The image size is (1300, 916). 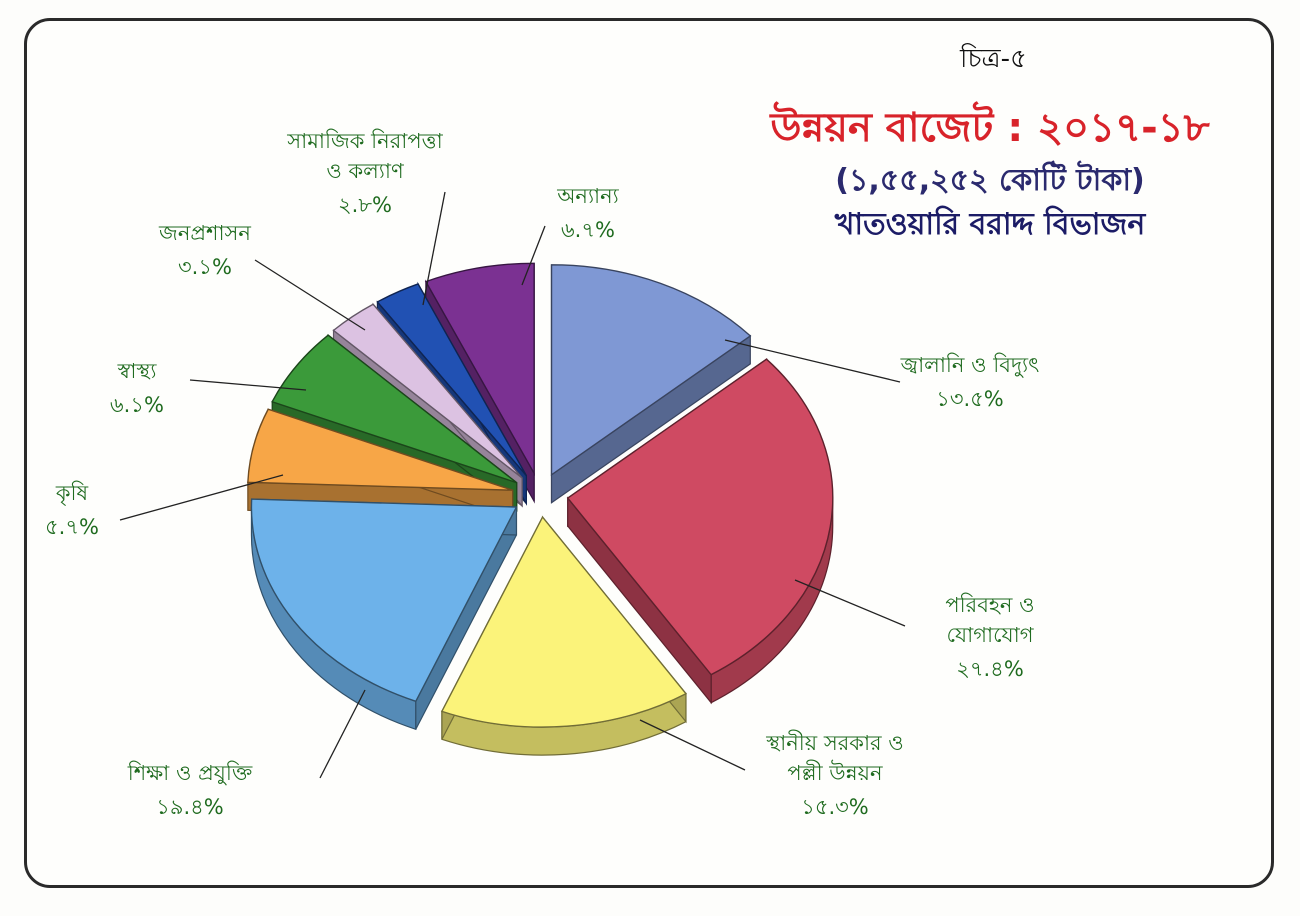 I want to click on slice-label-text: শিক্ষা ও প্রযুক্তি, so click(x=190, y=773).